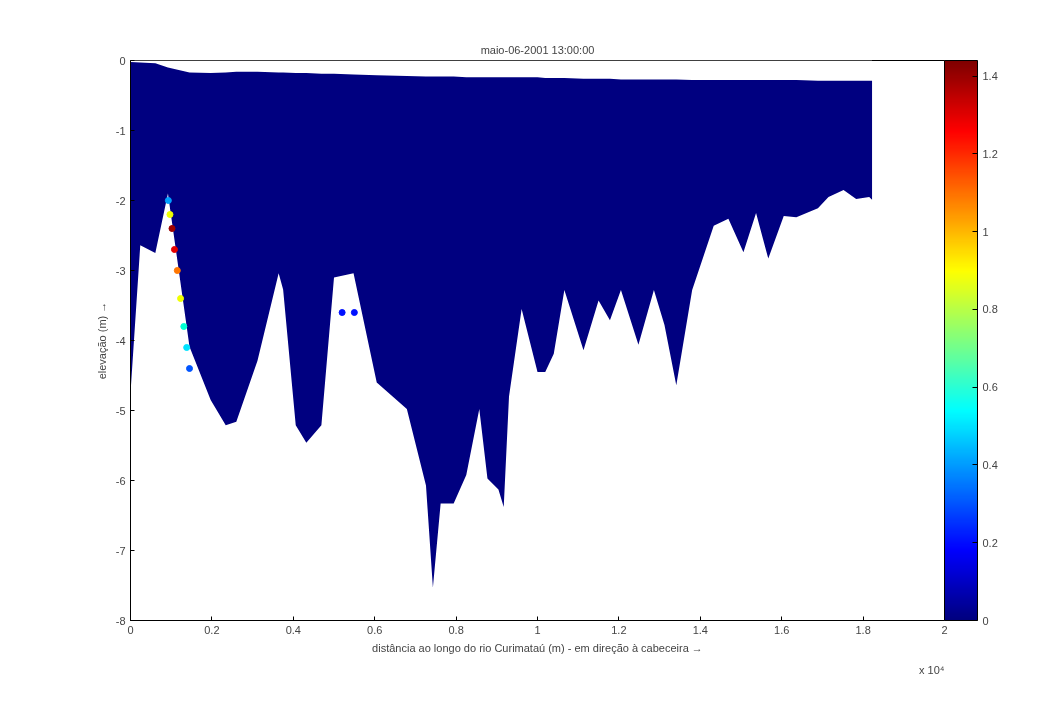  What do you see at coordinates (120, 410) in the screenshot?
I see `y-tick-label: -5` at bounding box center [120, 410].